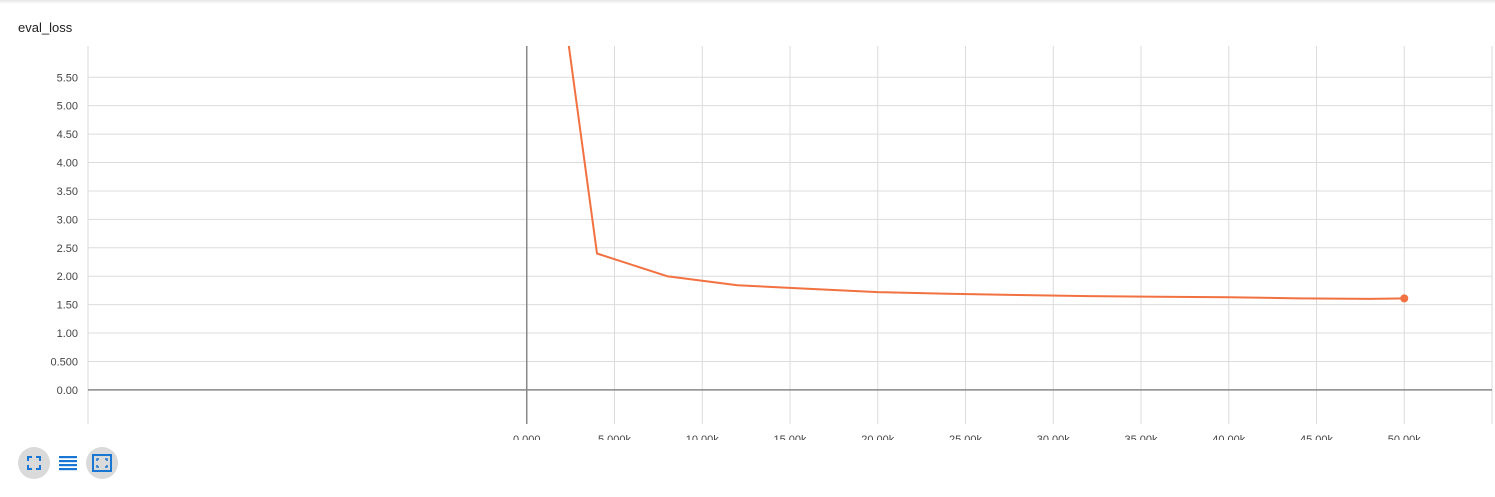 This screenshot has width=1495, height=497. What do you see at coordinates (615, 437) in the screenshot?
I see `x-tick-label: 5.000k` at bounding box center [615, 437].